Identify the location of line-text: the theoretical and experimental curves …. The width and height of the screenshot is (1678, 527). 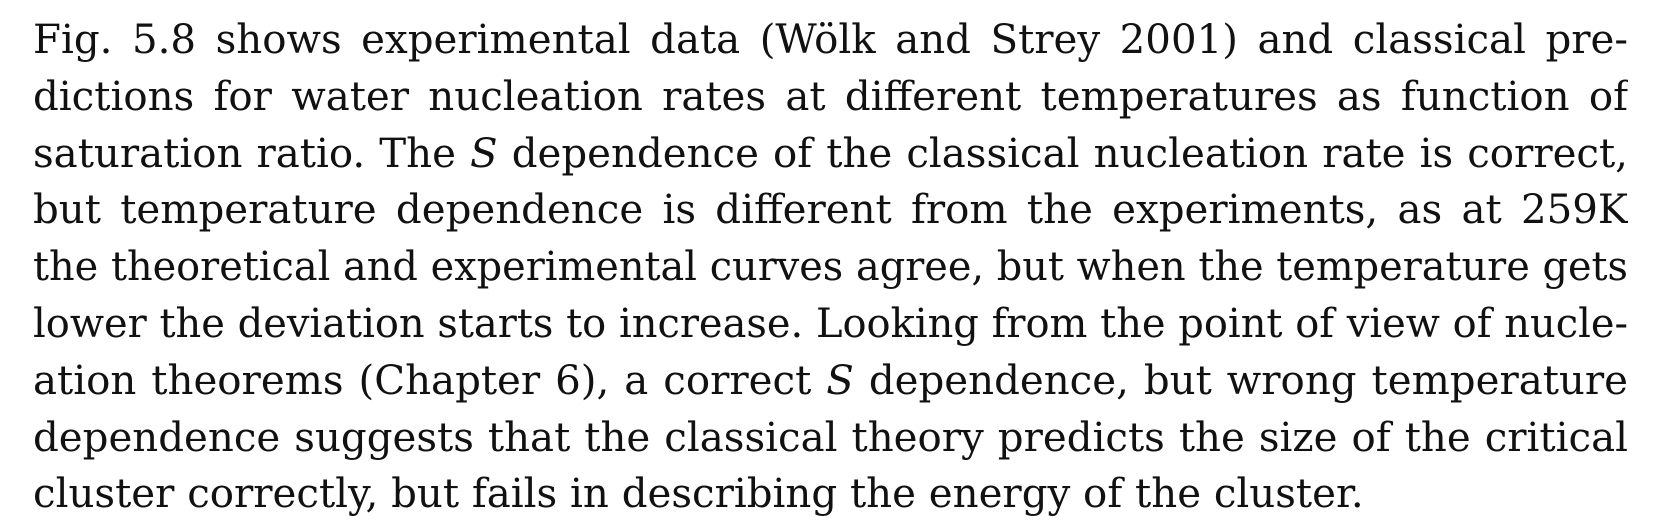
(830, 267).